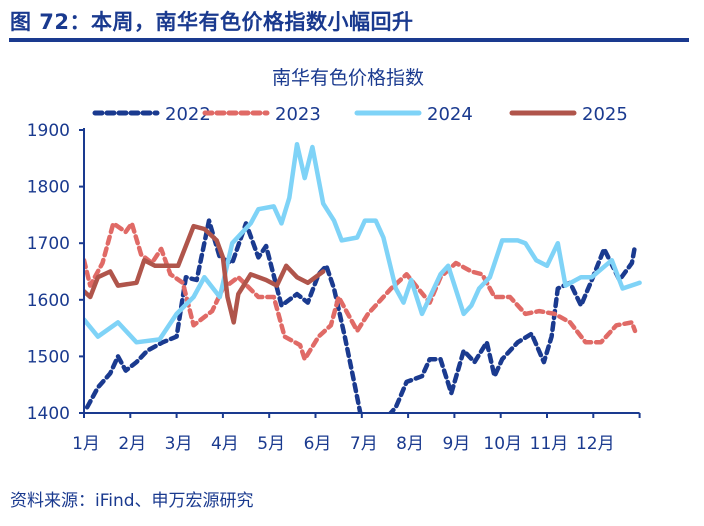  I want to click on x-tick-label: 8月, so click(410, 444).